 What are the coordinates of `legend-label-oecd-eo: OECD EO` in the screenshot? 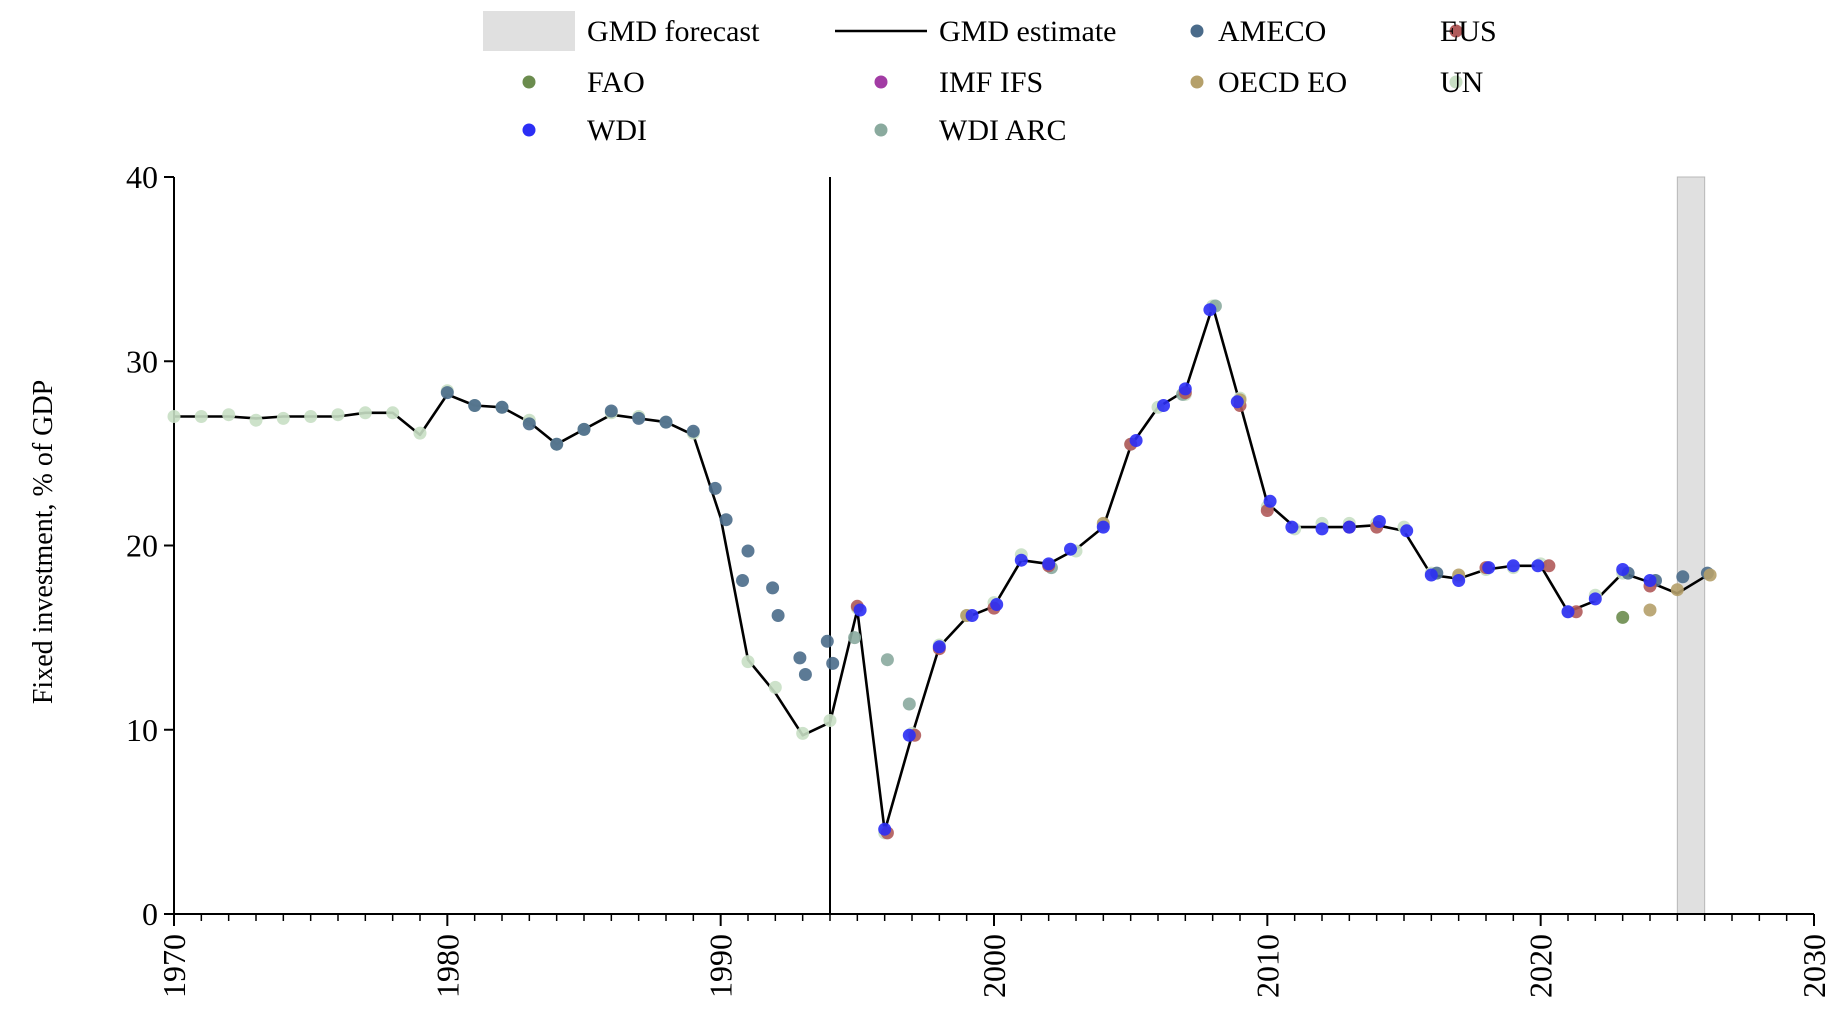 It's located at (1282, 82).